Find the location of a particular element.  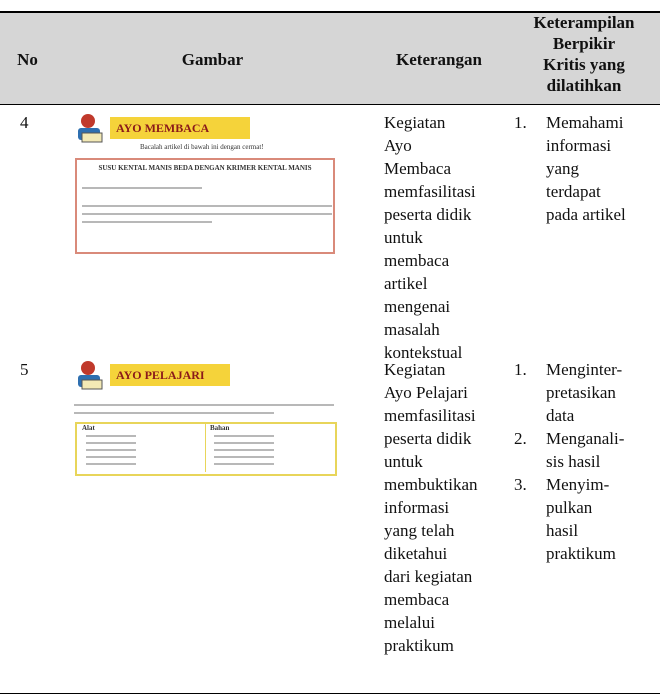

article-box is located at coordinates (205, 206).